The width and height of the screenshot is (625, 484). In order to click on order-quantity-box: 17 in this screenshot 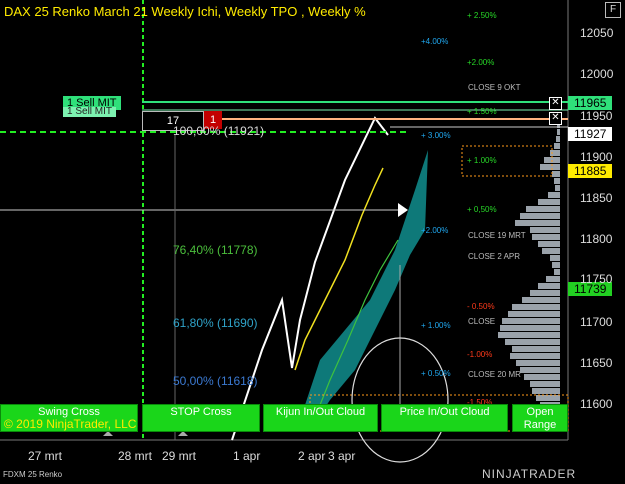, I will do `click(173, 121)`.